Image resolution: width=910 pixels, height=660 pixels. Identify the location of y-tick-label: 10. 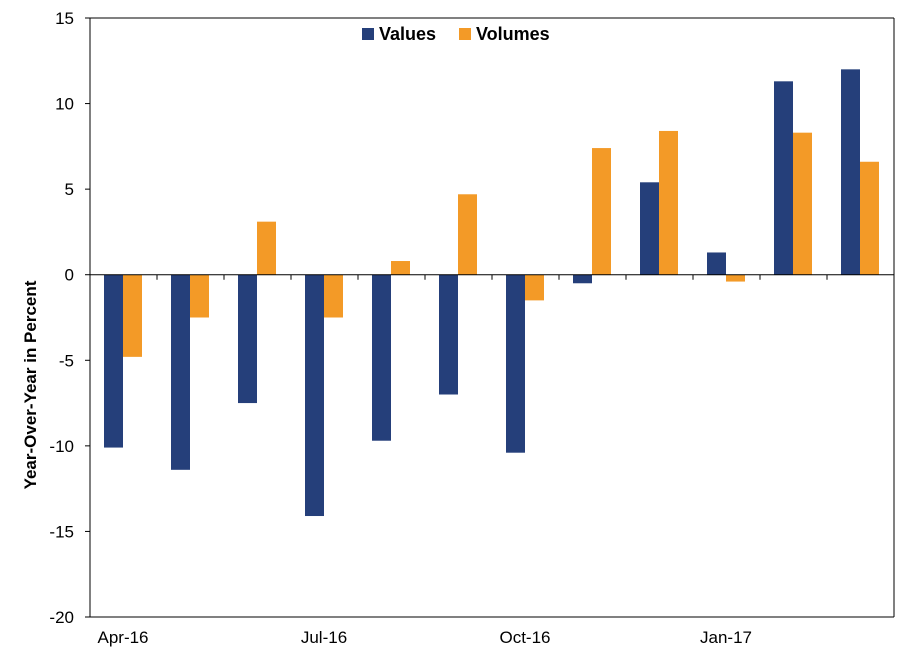
(64, 104).